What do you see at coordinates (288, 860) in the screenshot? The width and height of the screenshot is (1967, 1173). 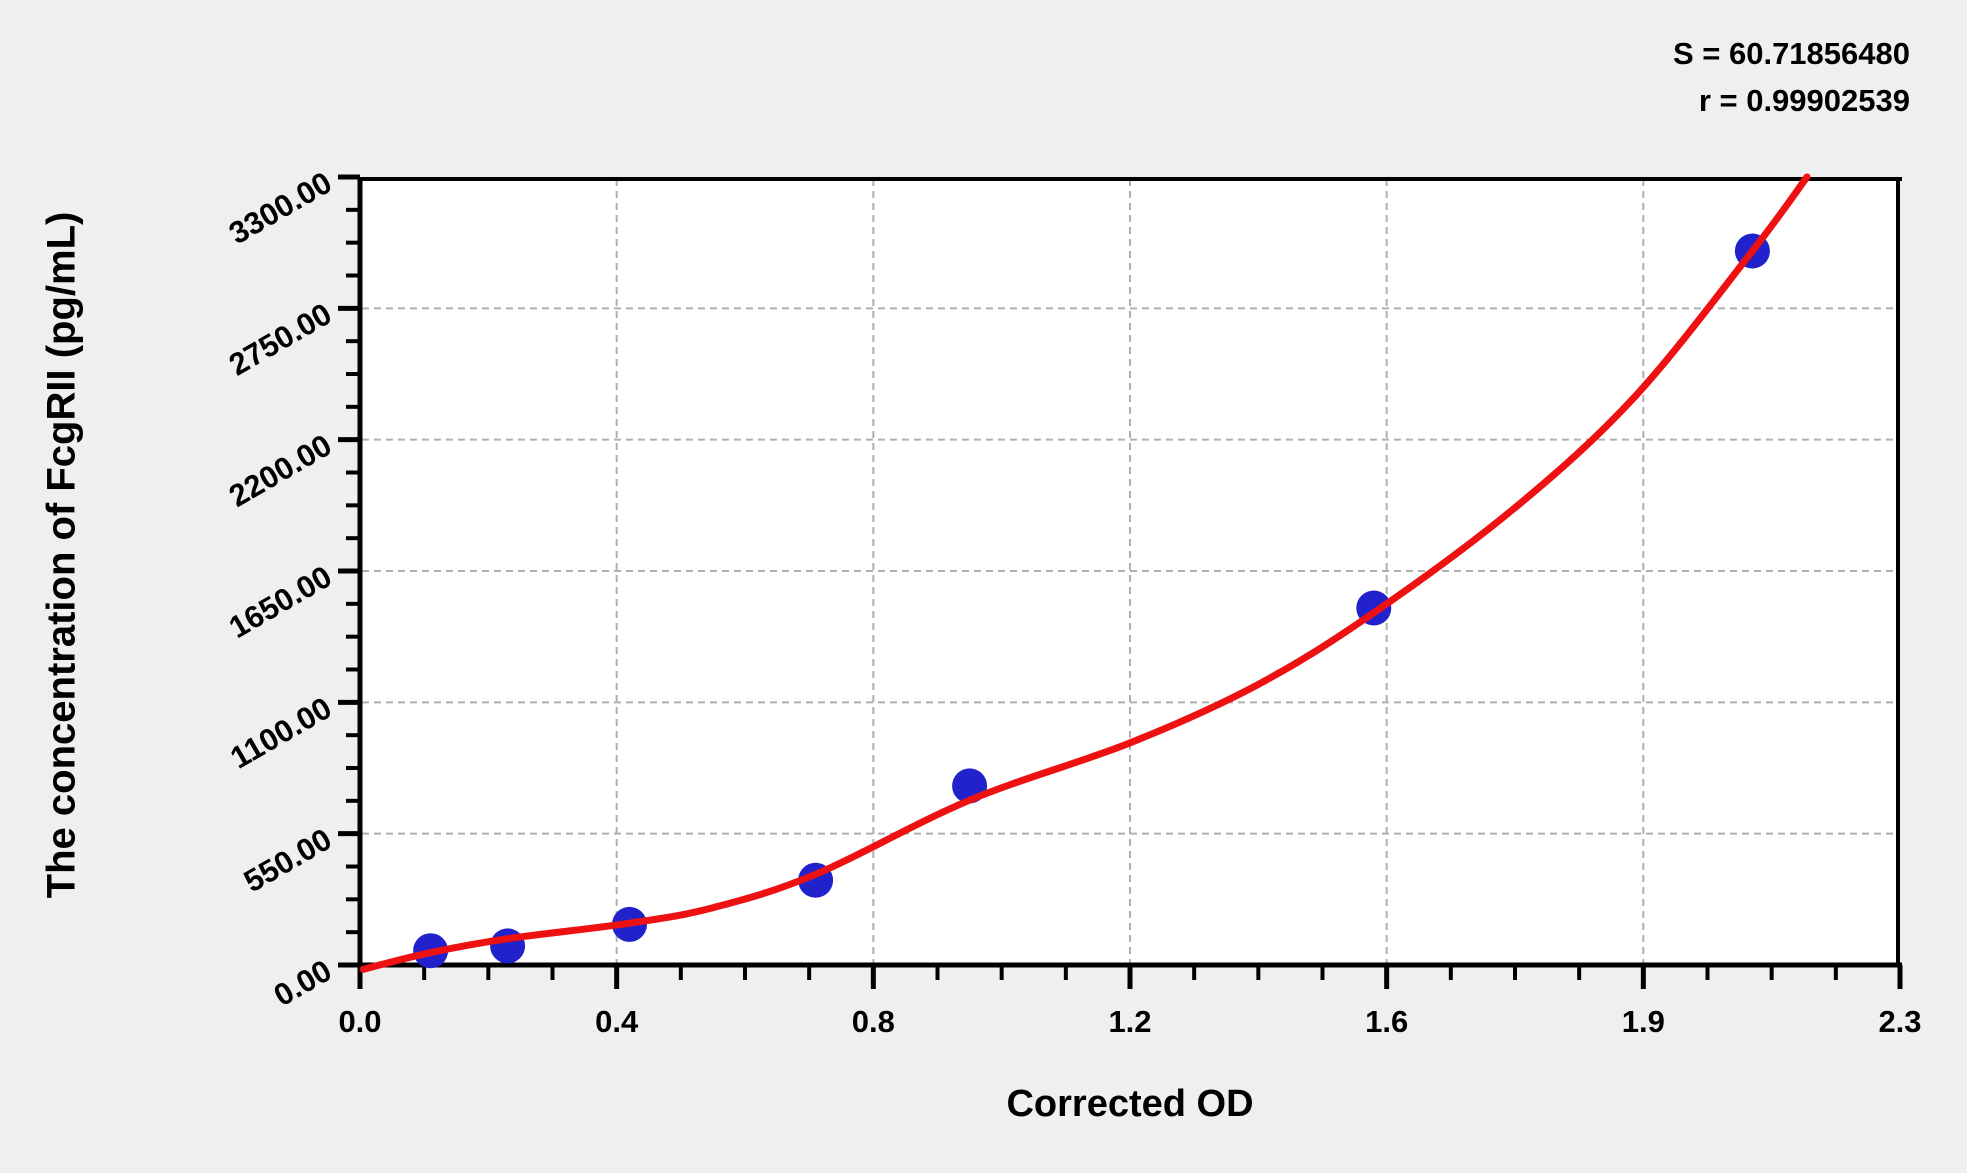 I see `y-tick-label: 550.00` at bounding box center [288, 860].